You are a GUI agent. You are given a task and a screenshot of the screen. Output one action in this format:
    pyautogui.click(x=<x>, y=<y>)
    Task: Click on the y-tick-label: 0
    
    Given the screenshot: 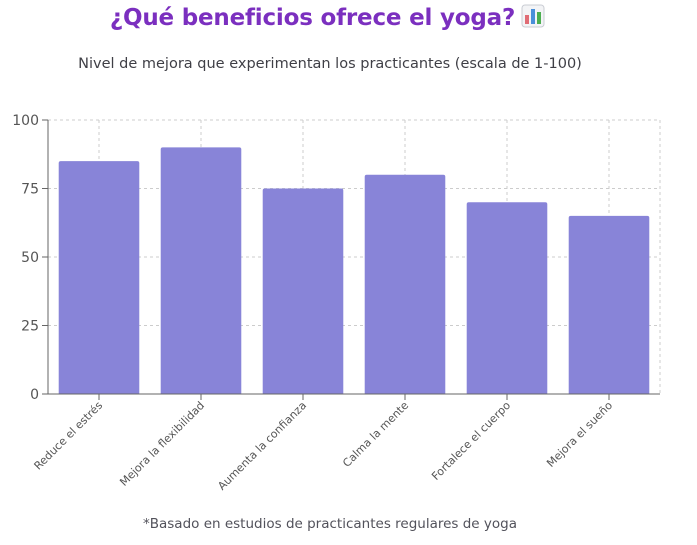 What is the action you would take?
    pyautogui.click(x=34, y=395)
    